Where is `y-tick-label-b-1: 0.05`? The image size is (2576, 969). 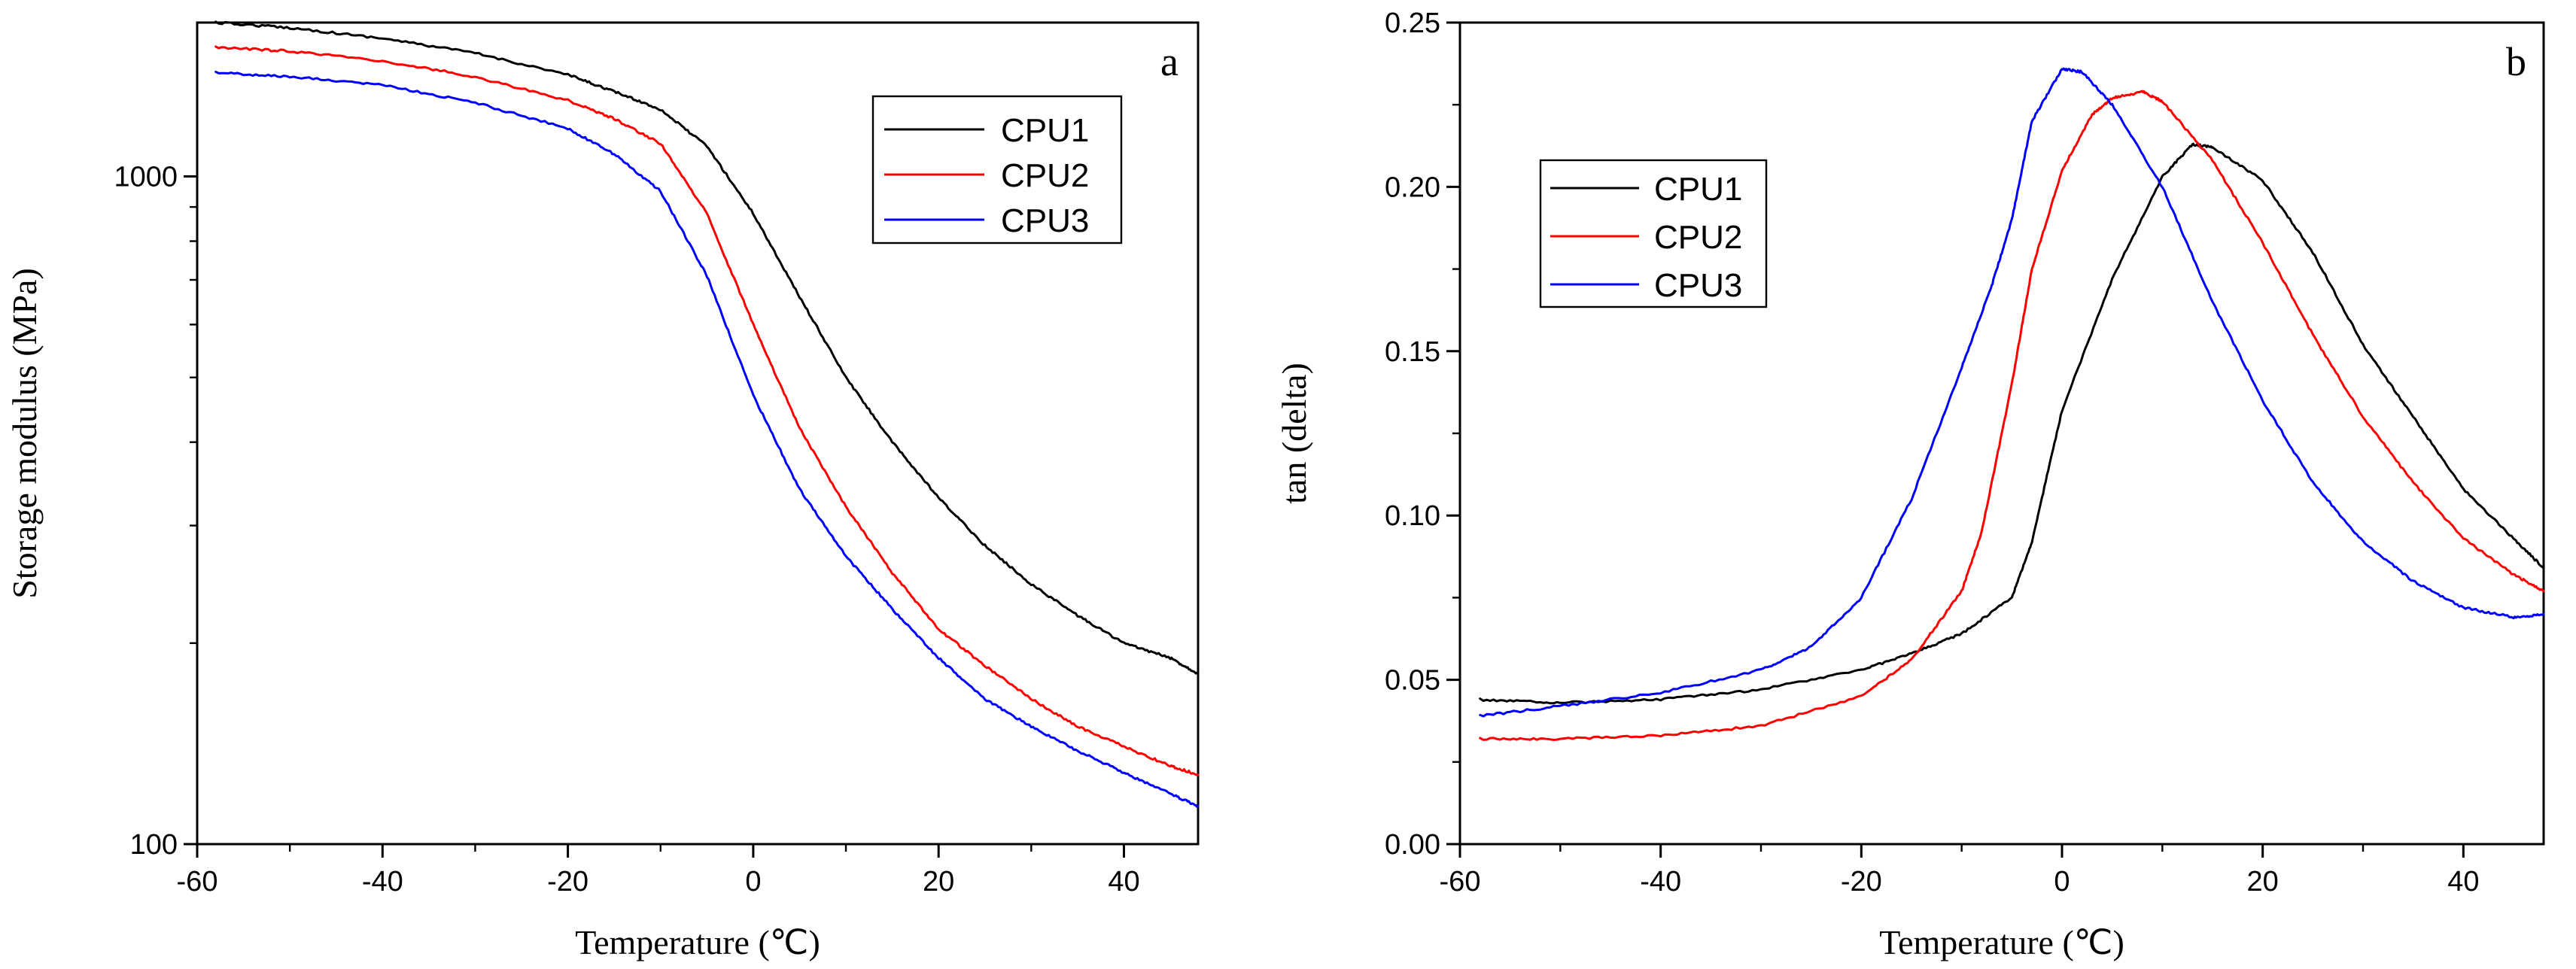 y-tick-label-b-1: 0.05 is located at coordinates (1412, 681).